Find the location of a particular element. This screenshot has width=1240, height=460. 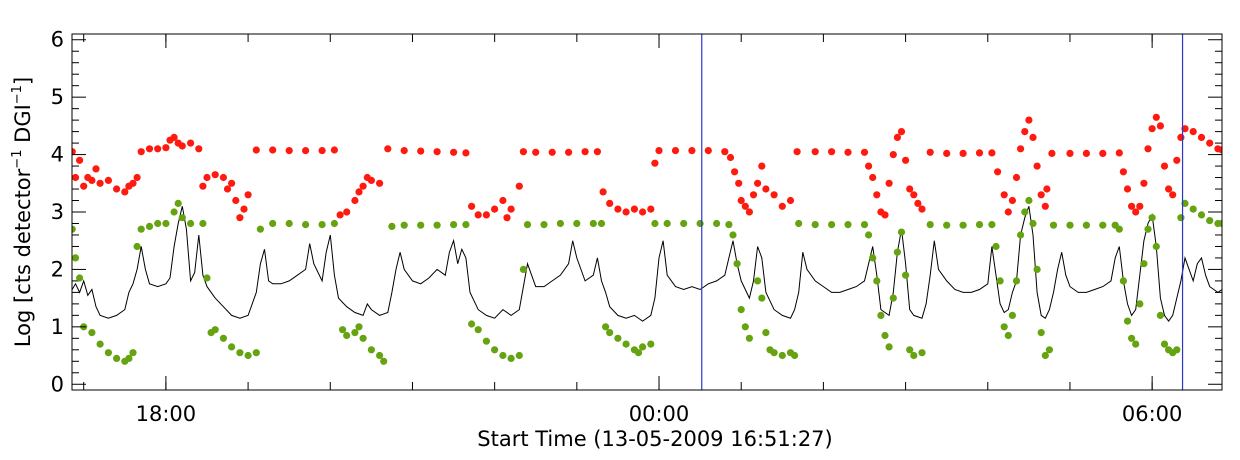

x-tick-label: 06:00 is located at coordinates (1152, 414).